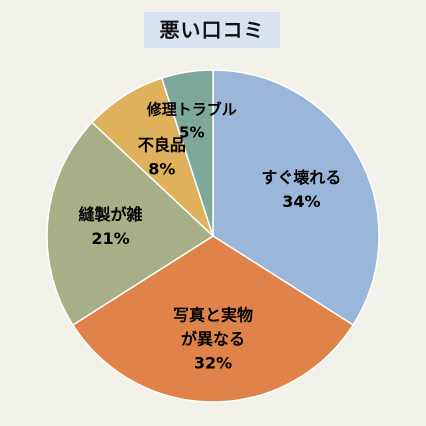 This screenshot has height=426, width=426. I want to click on slice-percent-label: 32%, so click(213, 363).